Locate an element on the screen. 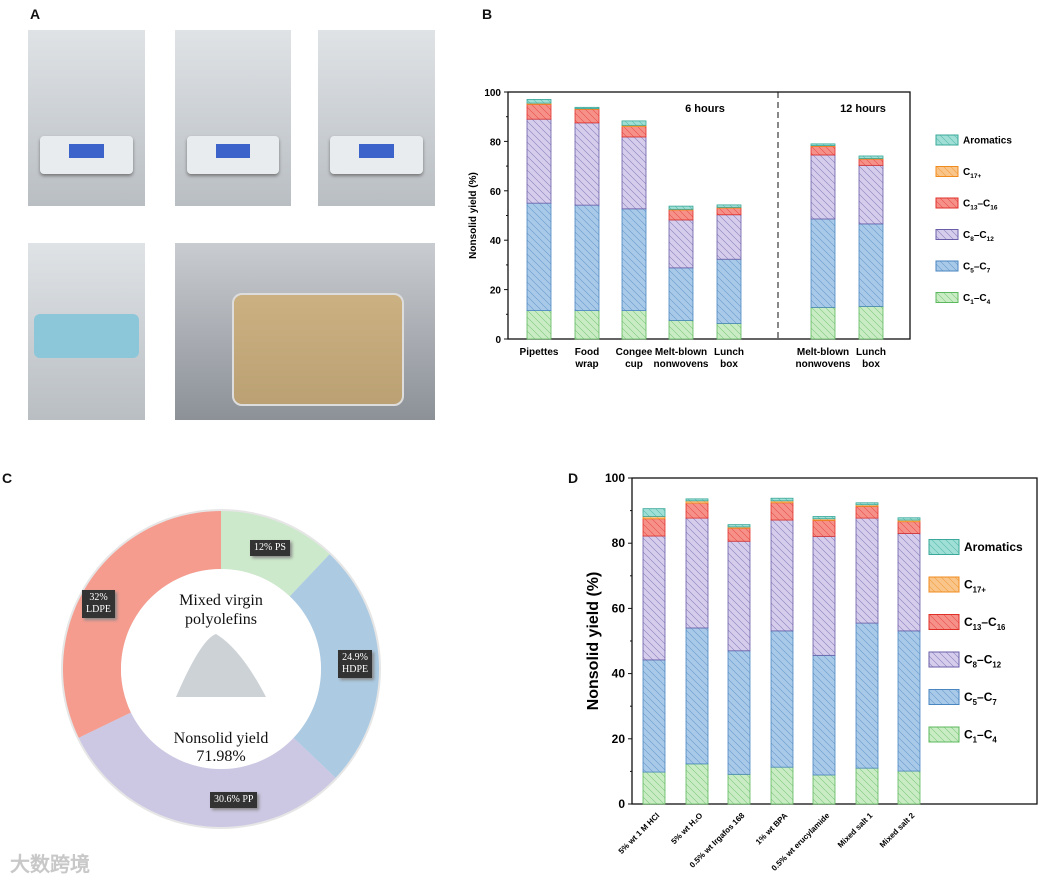 The image size is (1040, 878). d-legend-label: C5–C7 is located at coordinates (980, 698).